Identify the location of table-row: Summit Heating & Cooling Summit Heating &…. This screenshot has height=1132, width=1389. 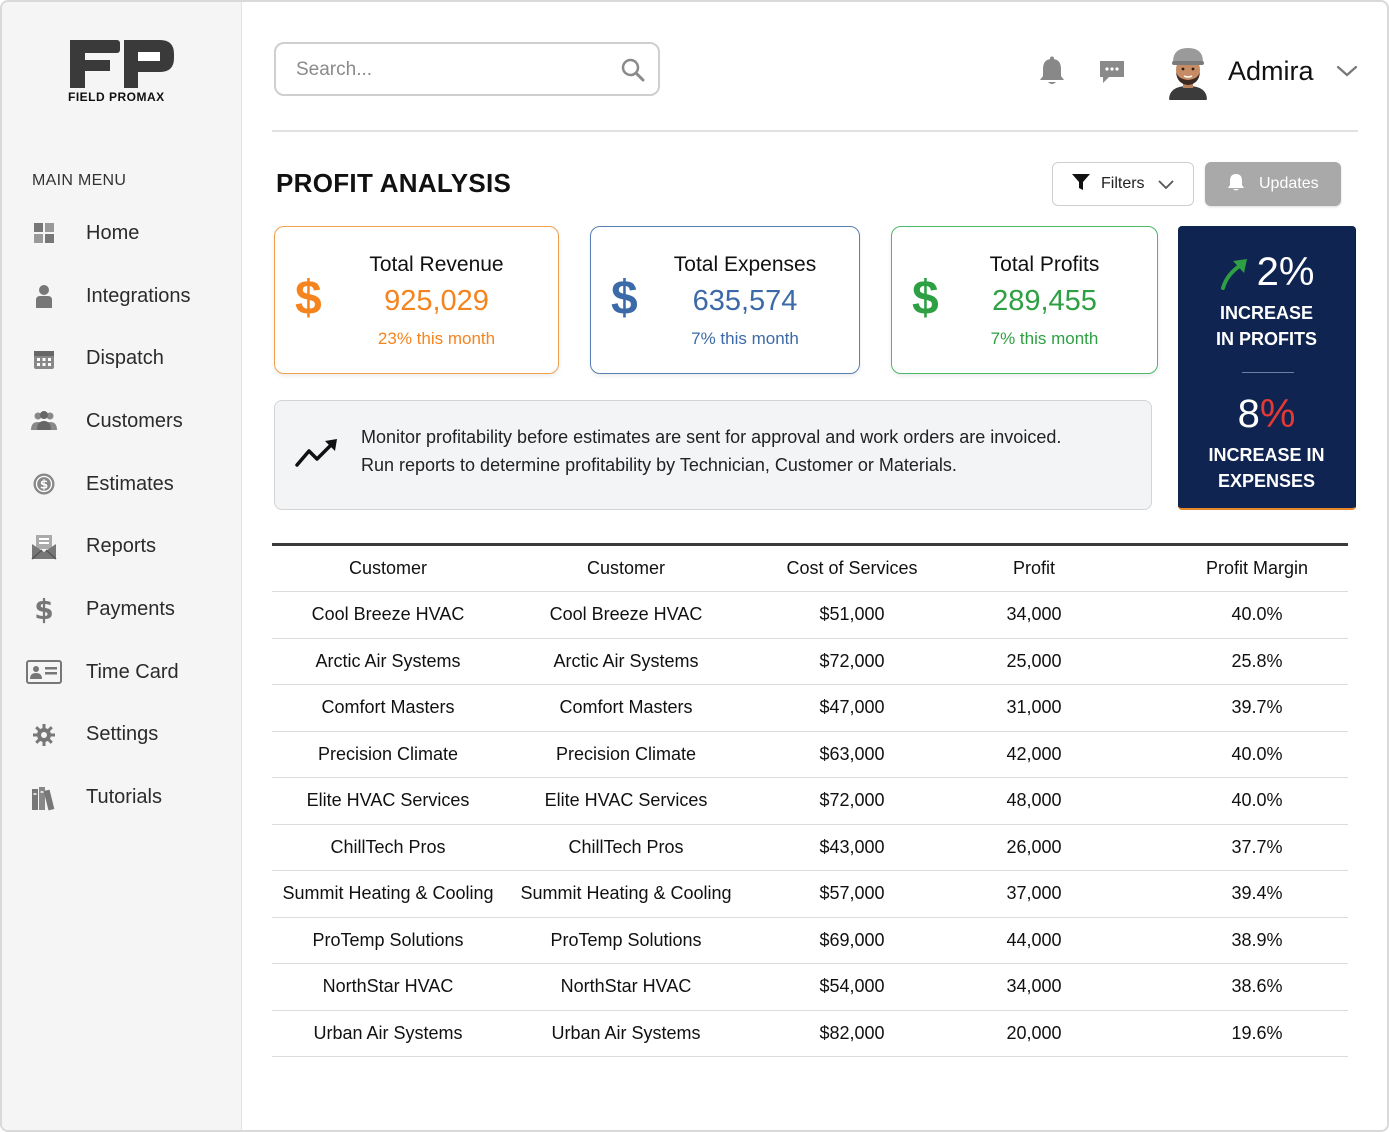
(810, 894).